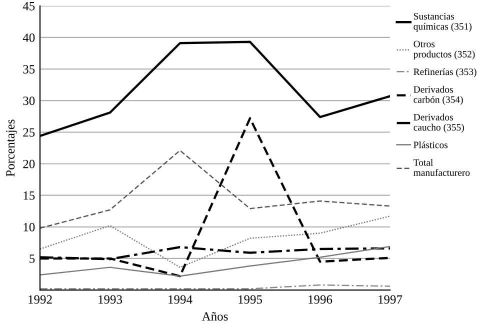 This screenshot has height=327, width=500. Describe the element at coordinates (439, 123) in the screenshot. I see `legend-label: Derivados caucho (355)` at that location.